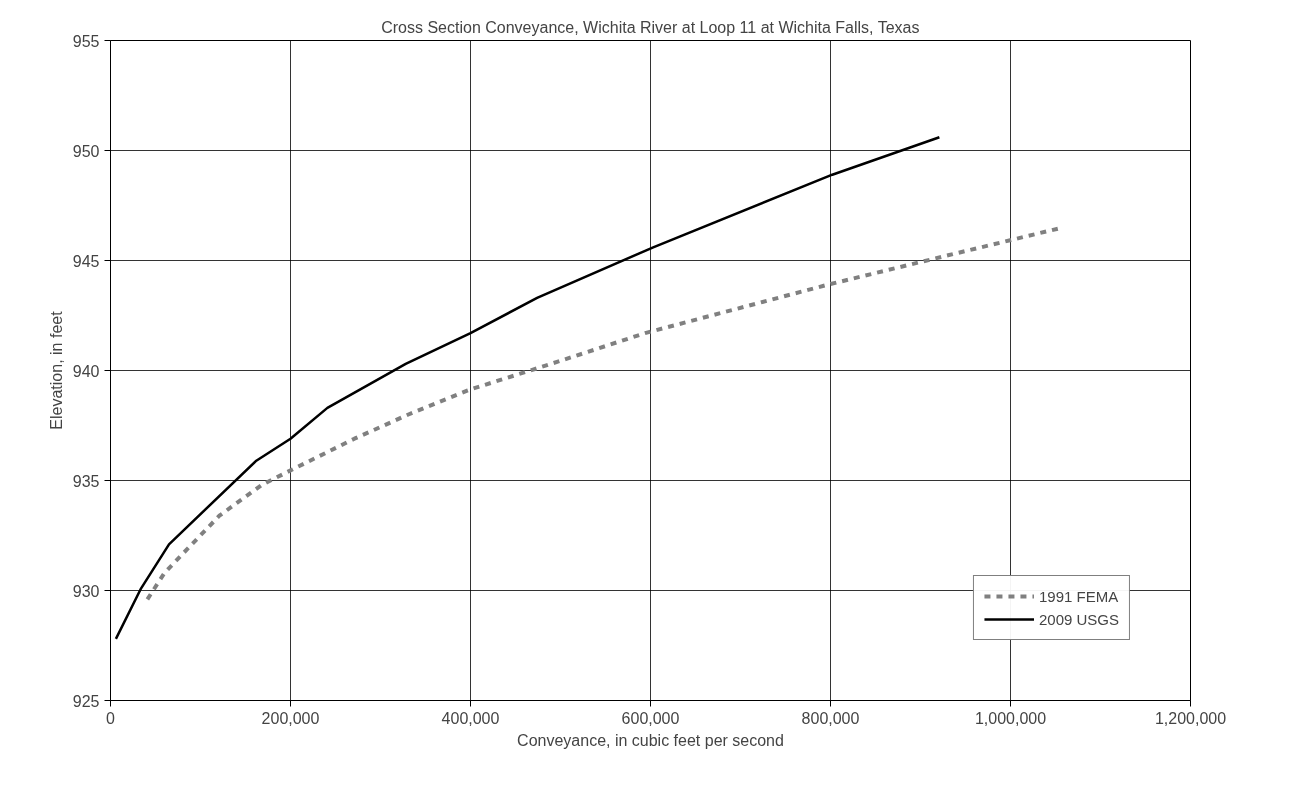 This screenshot has height=789, width=1294. What do you see at coordinates (86, 591) in the screenshot?
I see `y-tick-label: 930` at bounding box center [86, 591].